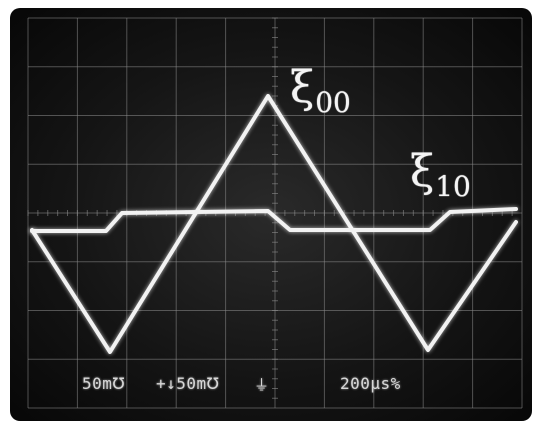  What do you see at coordinates (274, 220) in the screenshot?
I see `trace-xi10-step-wave` at bounding box center [274, 220].